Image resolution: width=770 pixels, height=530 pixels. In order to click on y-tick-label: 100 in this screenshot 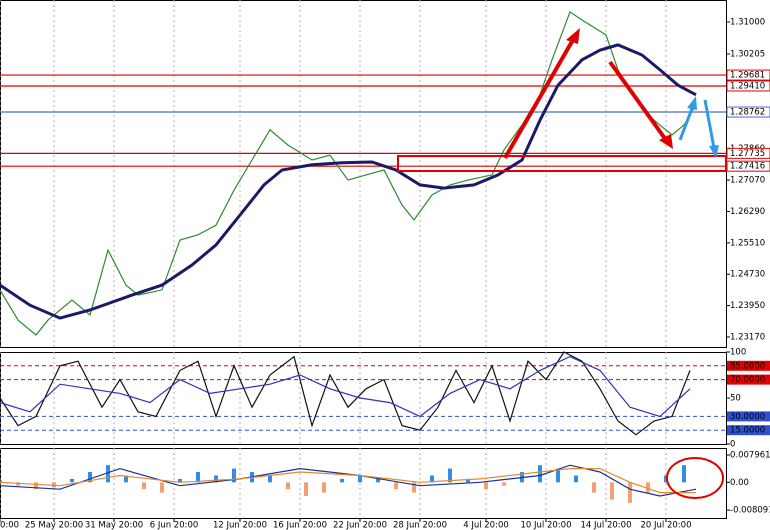, I will do `click(738, 353)`.